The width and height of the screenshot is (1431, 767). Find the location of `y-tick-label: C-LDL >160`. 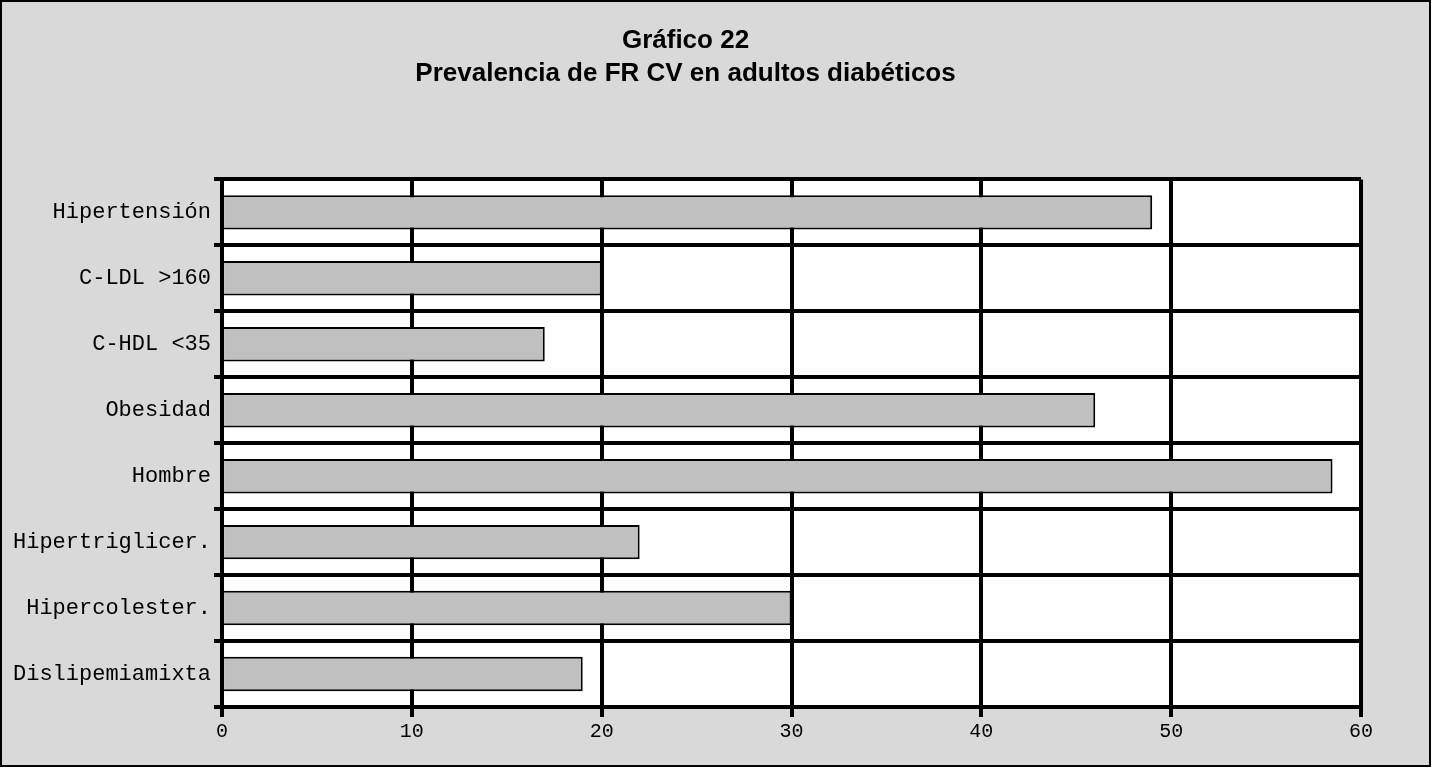

y-tick-label: C-LDL >160 is located at coordinates (145, 279).